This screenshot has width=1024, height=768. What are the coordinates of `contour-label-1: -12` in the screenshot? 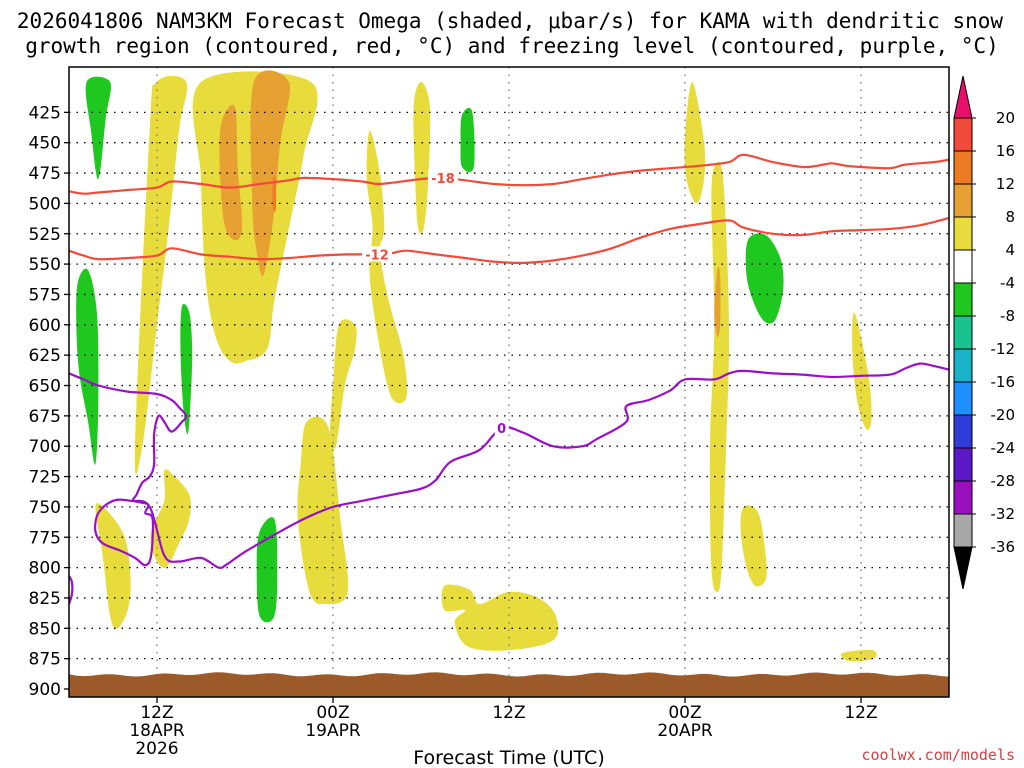 It's located at (377, 255).